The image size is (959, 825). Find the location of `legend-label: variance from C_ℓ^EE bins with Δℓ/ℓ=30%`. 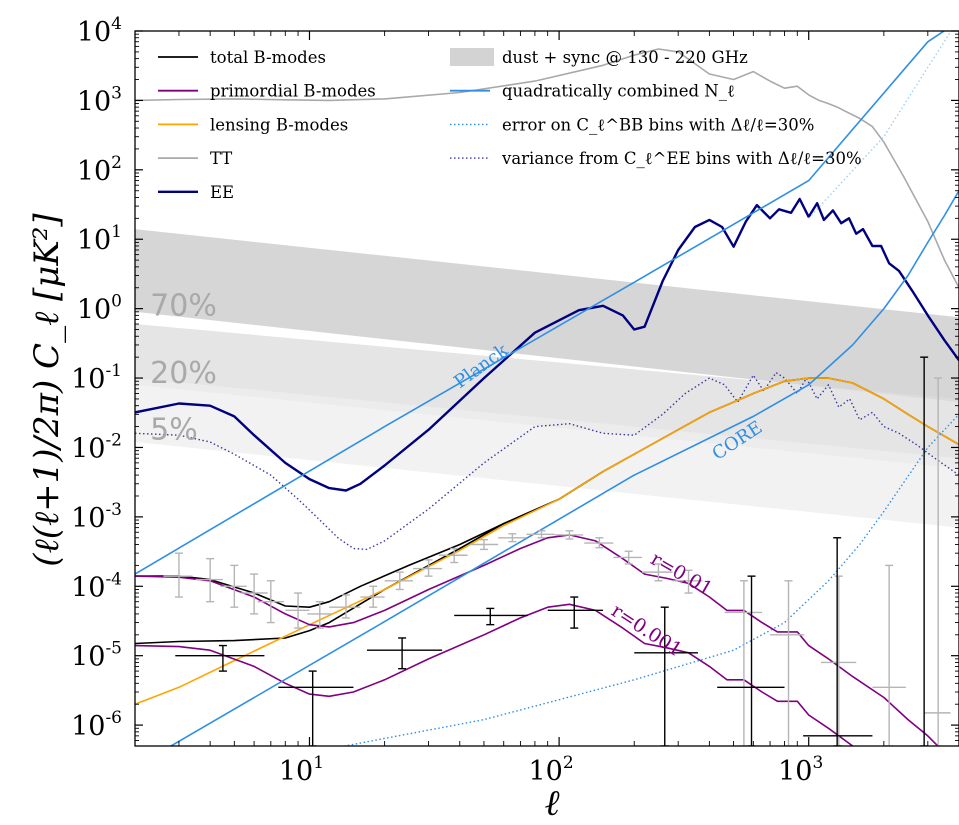

legend-label: variance from C_ℓ^EE bins with Δℓ/ℓ=30% is located at coordinates (681, 158).